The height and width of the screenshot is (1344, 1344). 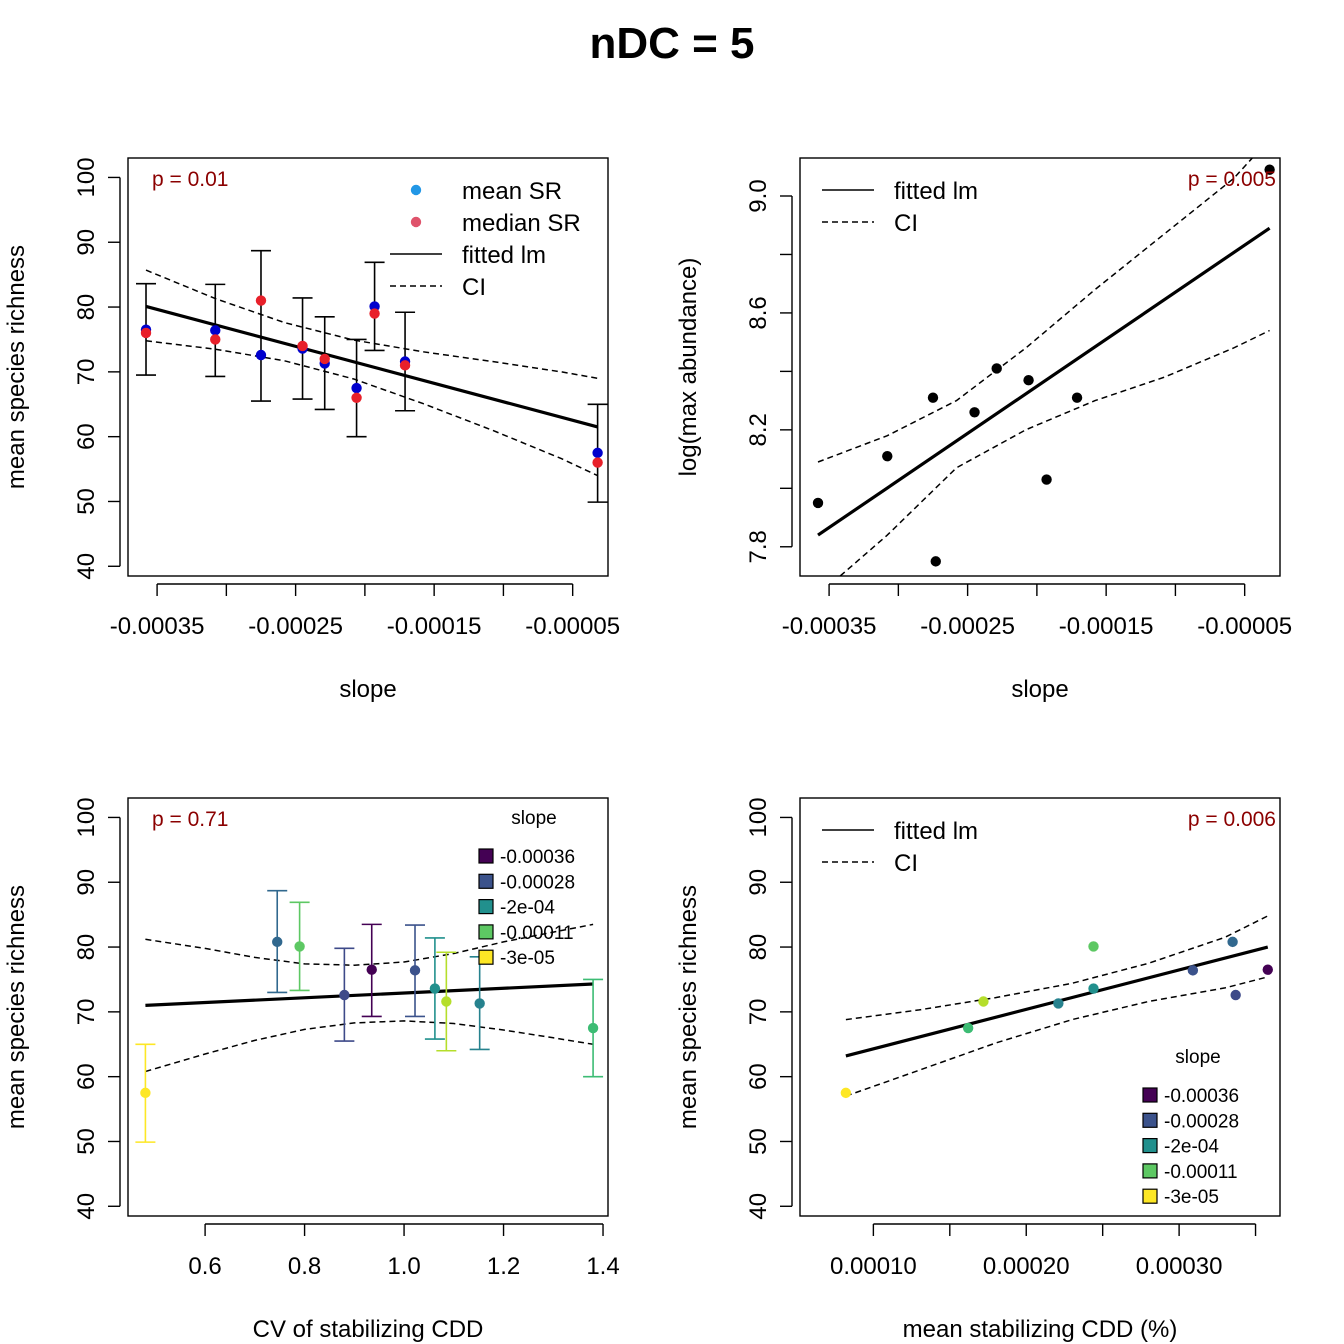 What do you see at coordinates (758, 546) in the screenshot?
I see `y-tick-label: 7.8` at bounding box center [758, 546].